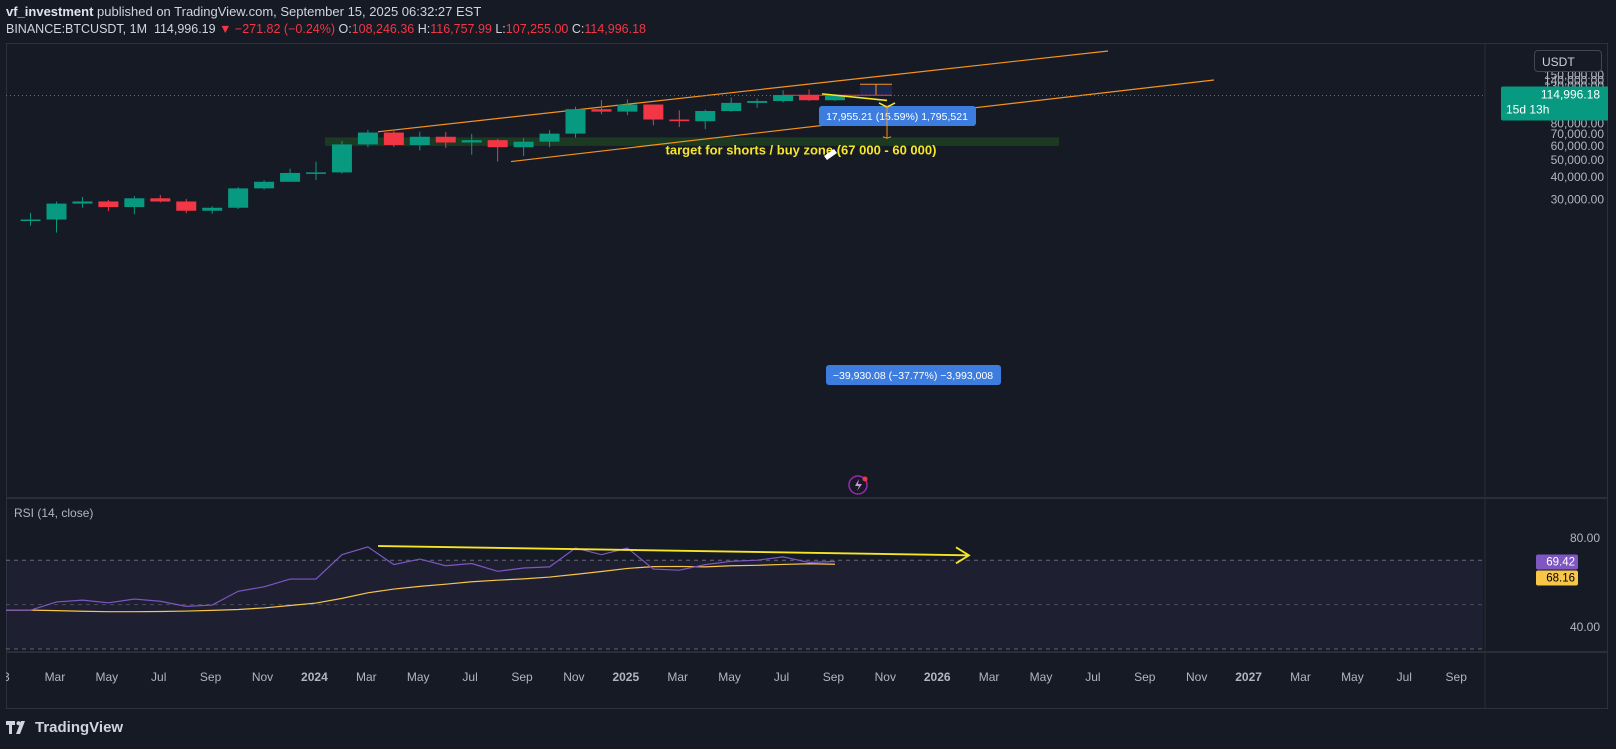  What do you see at coordinates (8, 677) in the screenshot?
I see `time-tick-label: 23` at bounding box center [8, 677].